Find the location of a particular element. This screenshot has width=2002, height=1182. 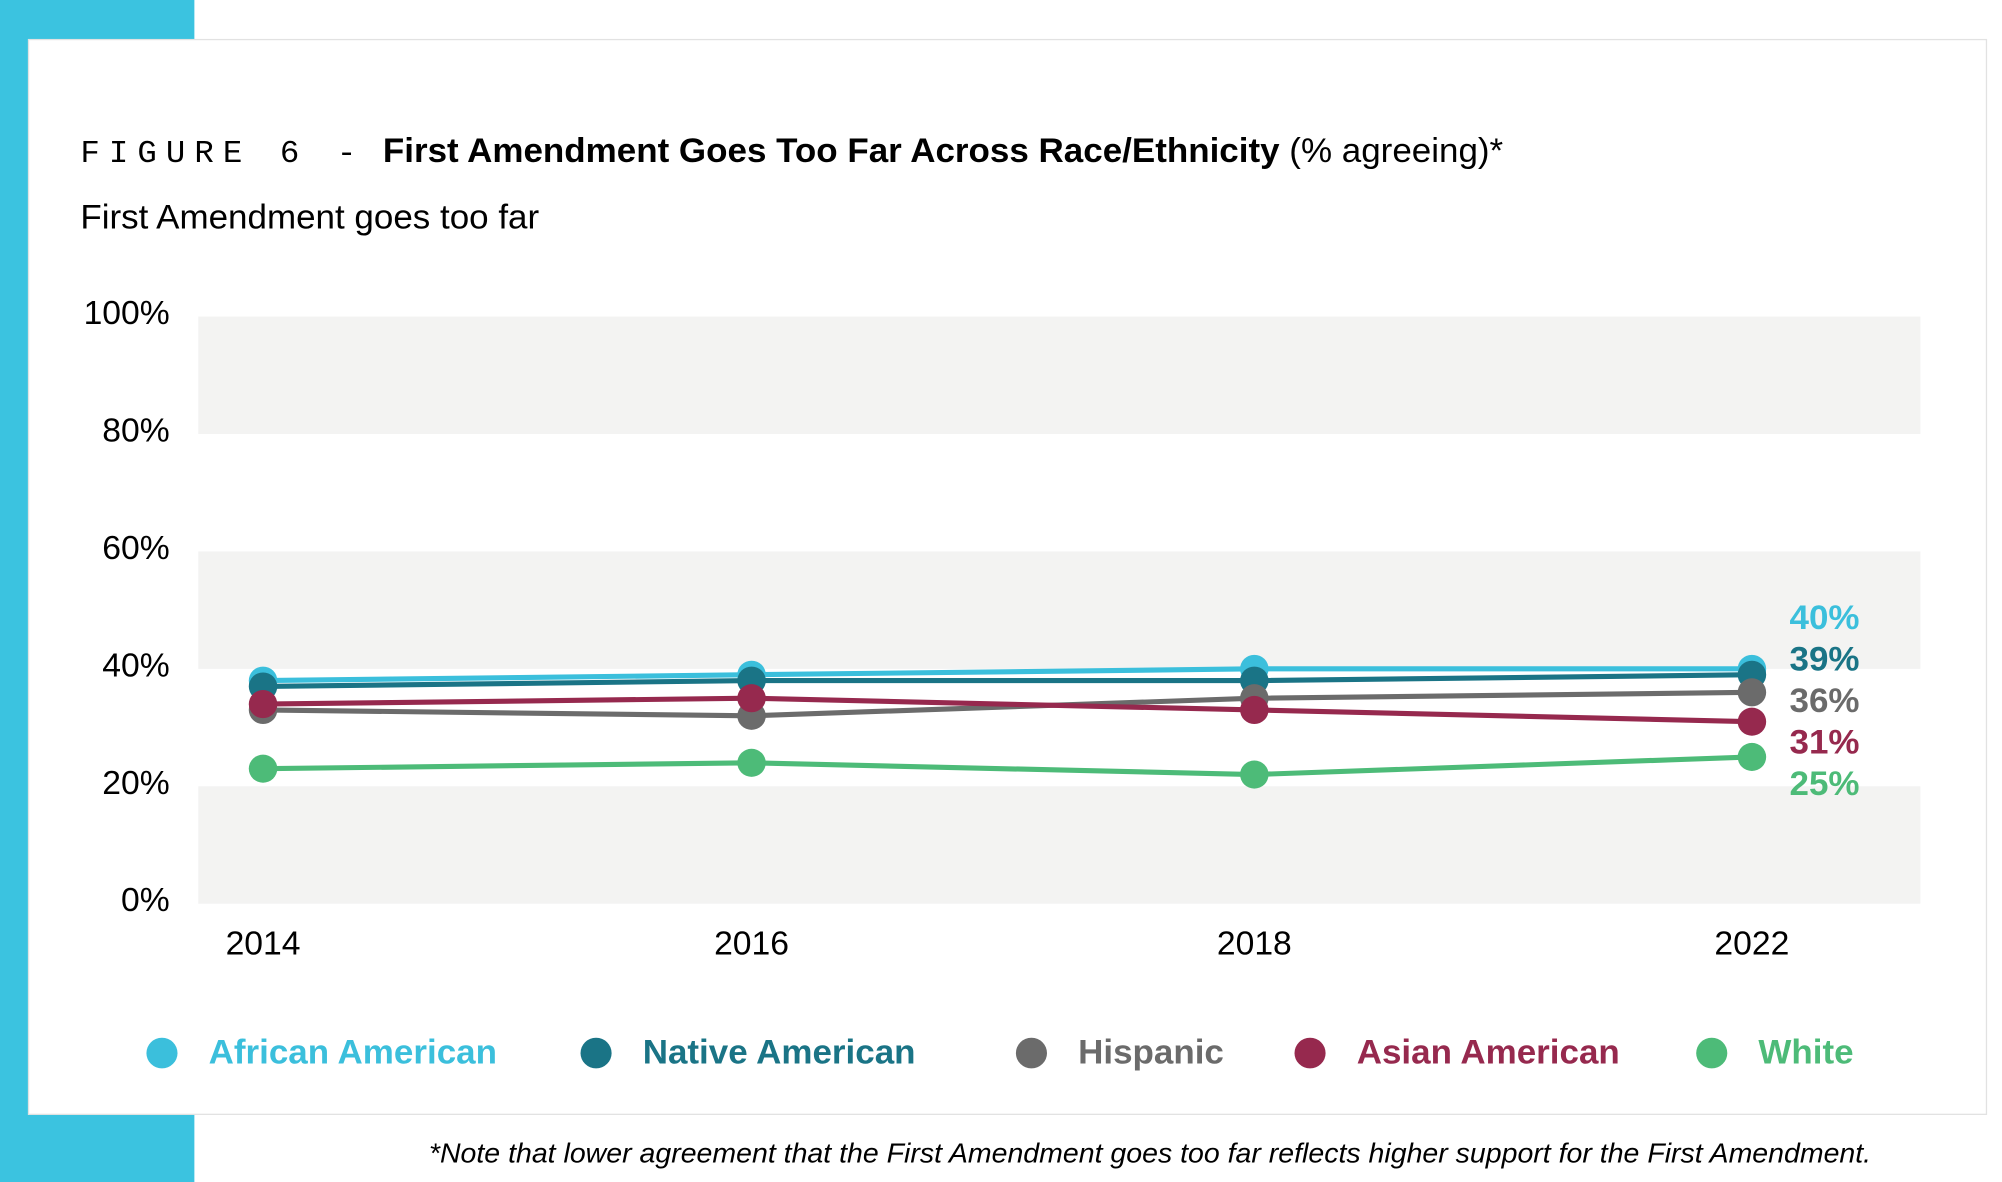

y-tick-label: 40% is located at coordinates (135, 666).